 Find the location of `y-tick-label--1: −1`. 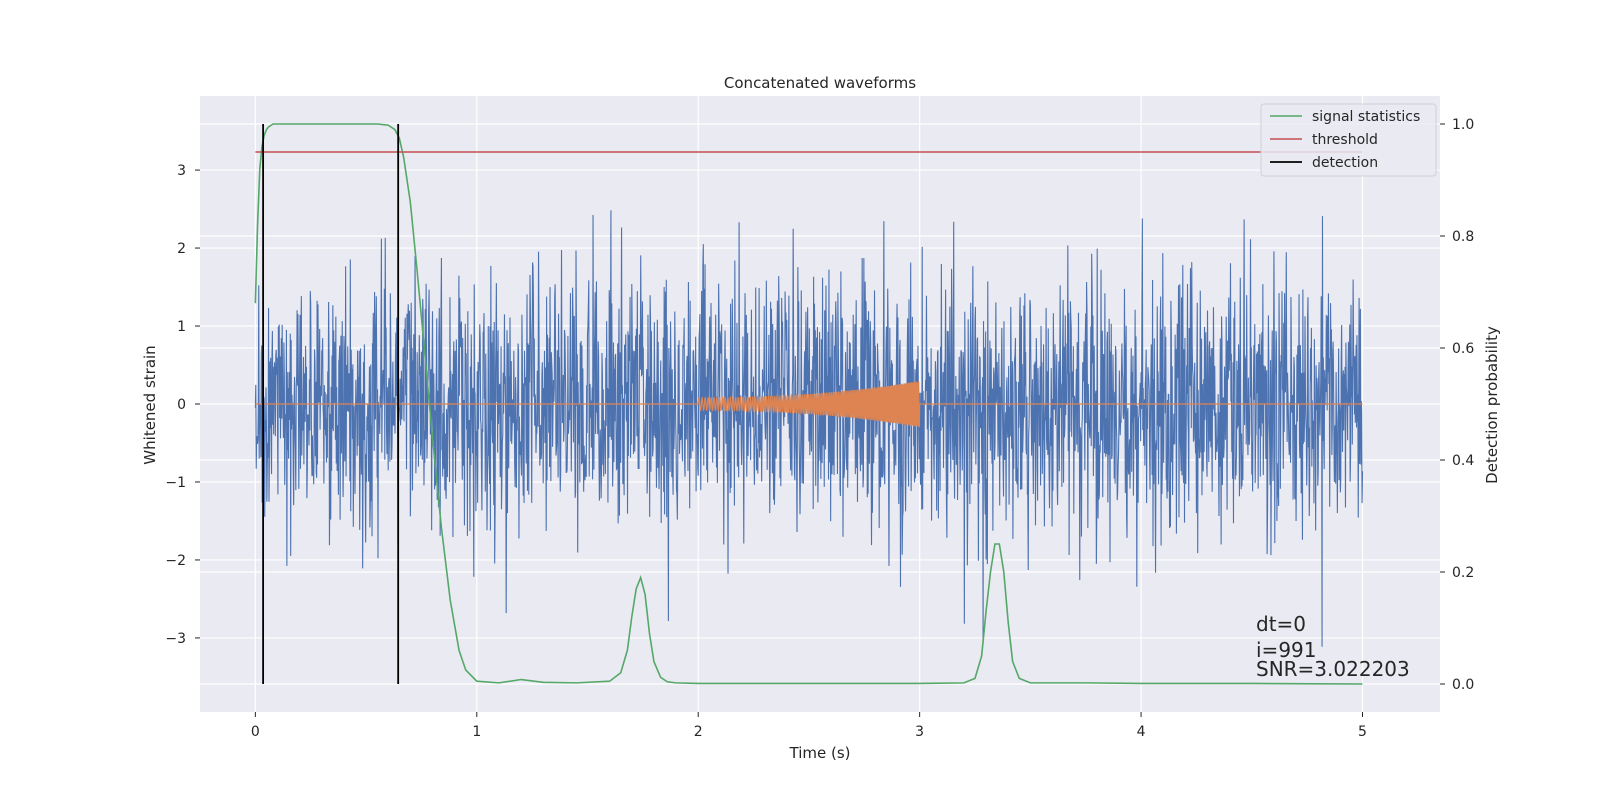

y-tick-label--1: −1 is located at coordinates (175, 483).